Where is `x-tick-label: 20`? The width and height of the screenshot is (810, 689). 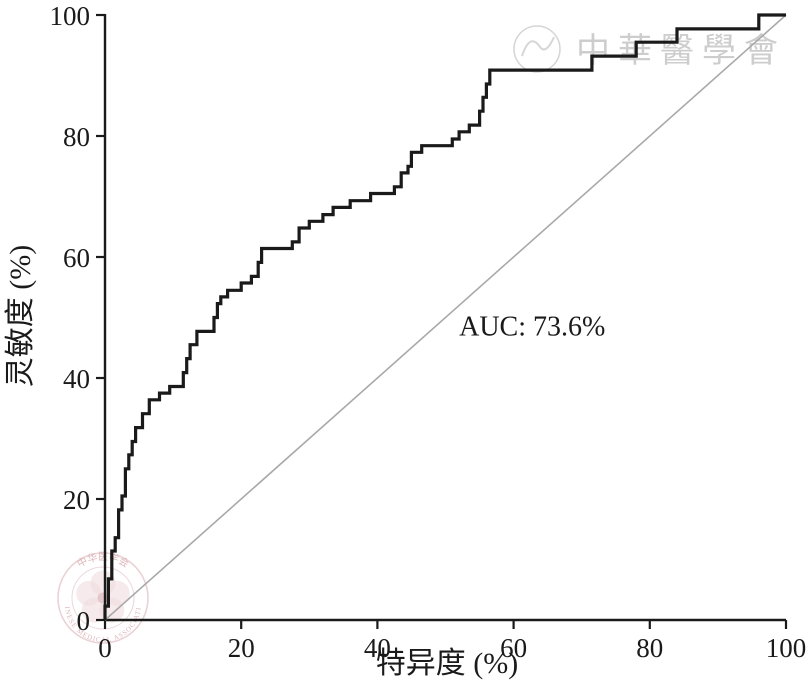
x-tick-label: 20 is located at coordinates (241, 648).